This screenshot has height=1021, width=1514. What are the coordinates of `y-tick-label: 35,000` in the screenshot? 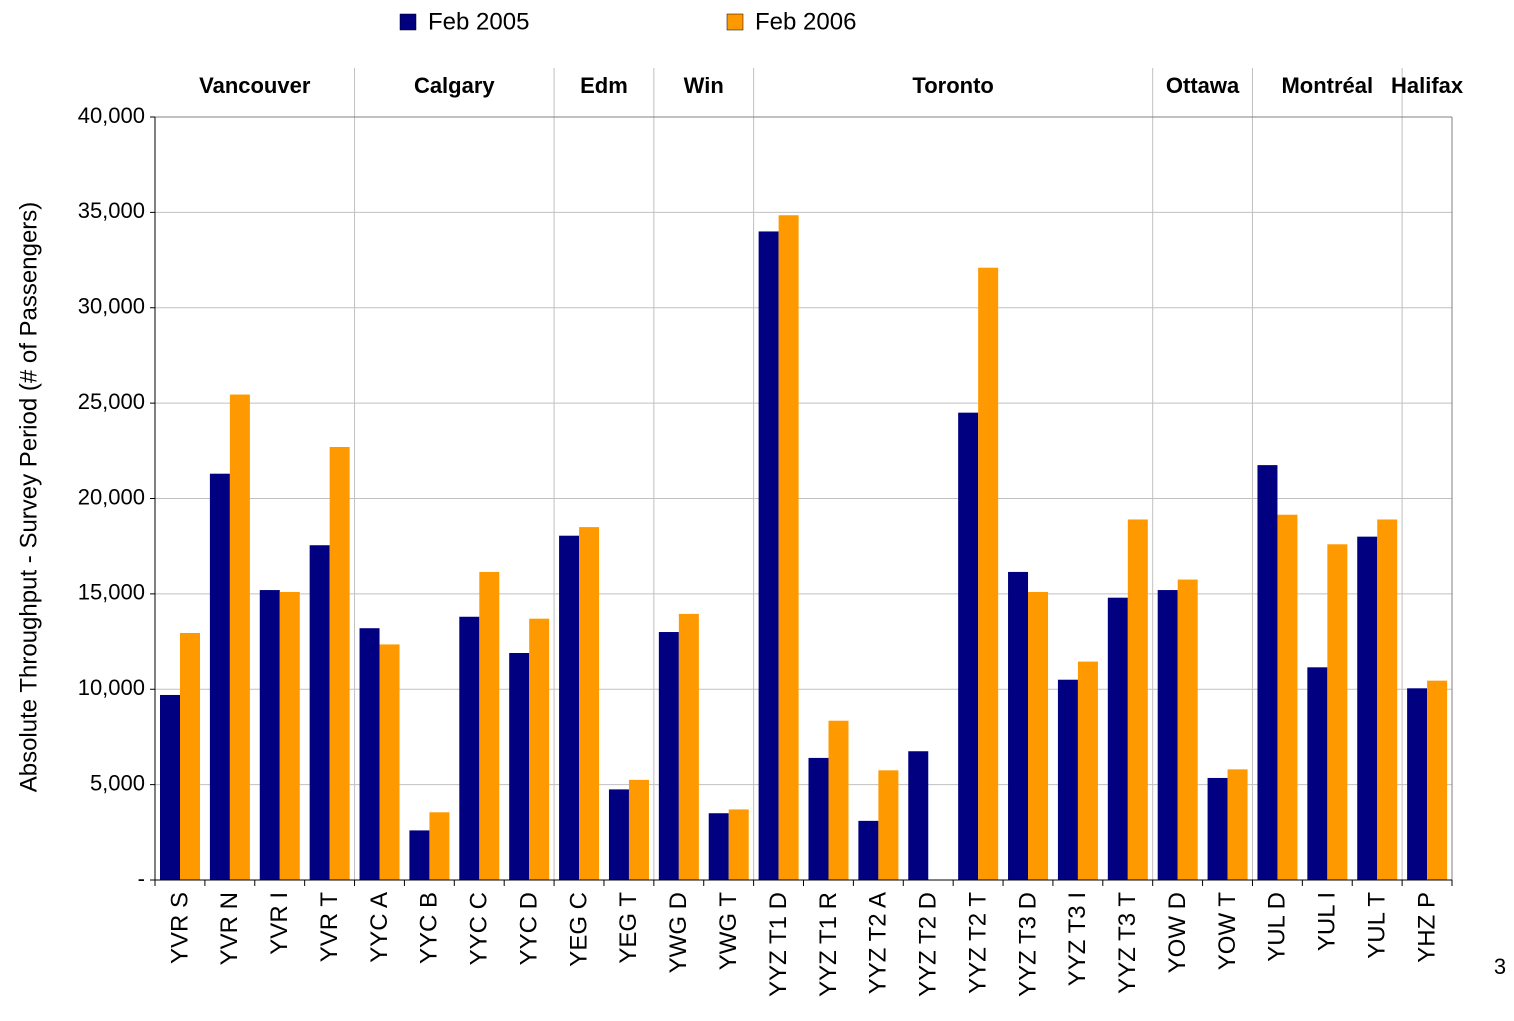 It's located at (111, 210).